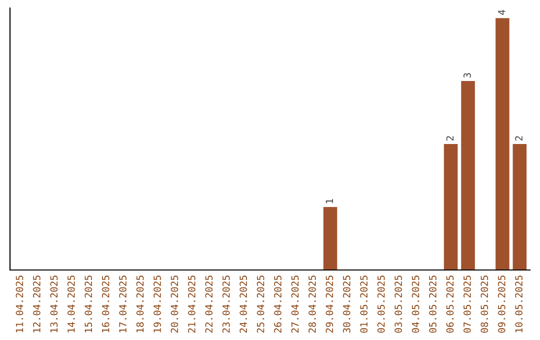 This screenshot has height=340, width=540. Describe the element at coordinates (157, 304) in the screenshot. I see `x-tick-label: 19.04.2025` at that location.